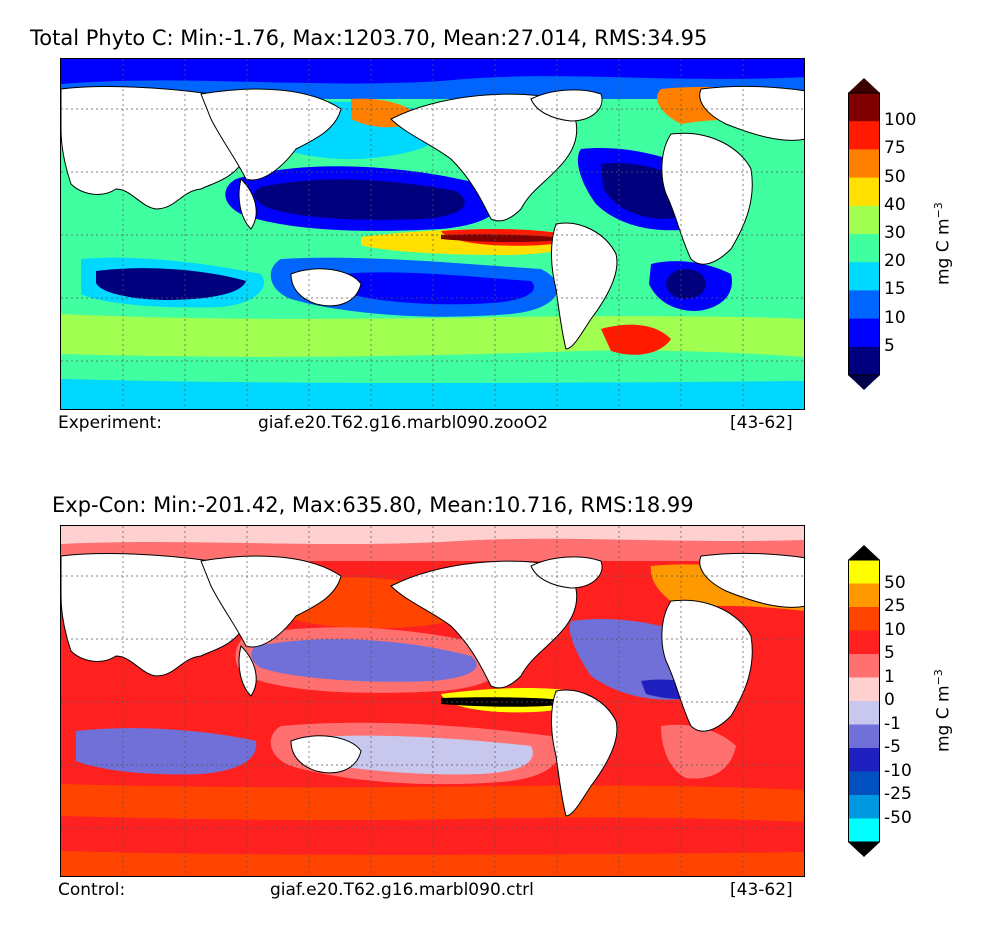 This screenshot has height=930, width=990. I want to click on bottom-colorbar-tick-label: -25, so click(898, 794).